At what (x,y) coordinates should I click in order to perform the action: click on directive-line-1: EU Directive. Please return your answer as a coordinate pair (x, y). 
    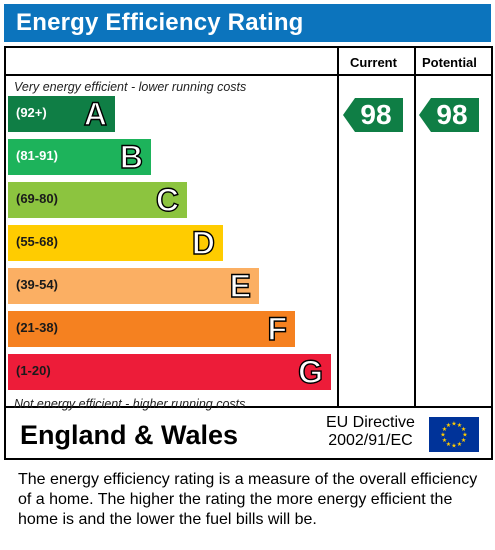
    Looking at the image, I should click on (370, 422).